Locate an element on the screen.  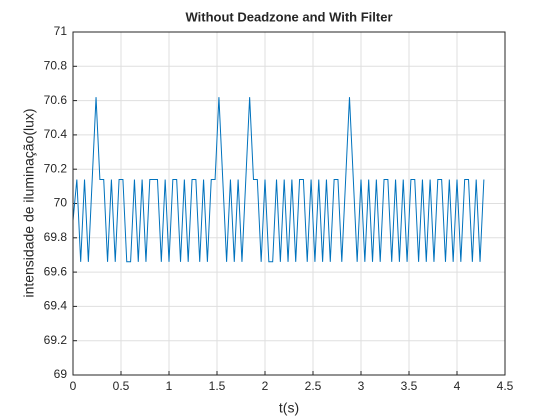
y-tick-label: 70.2 is located at coordinates (56, 168).